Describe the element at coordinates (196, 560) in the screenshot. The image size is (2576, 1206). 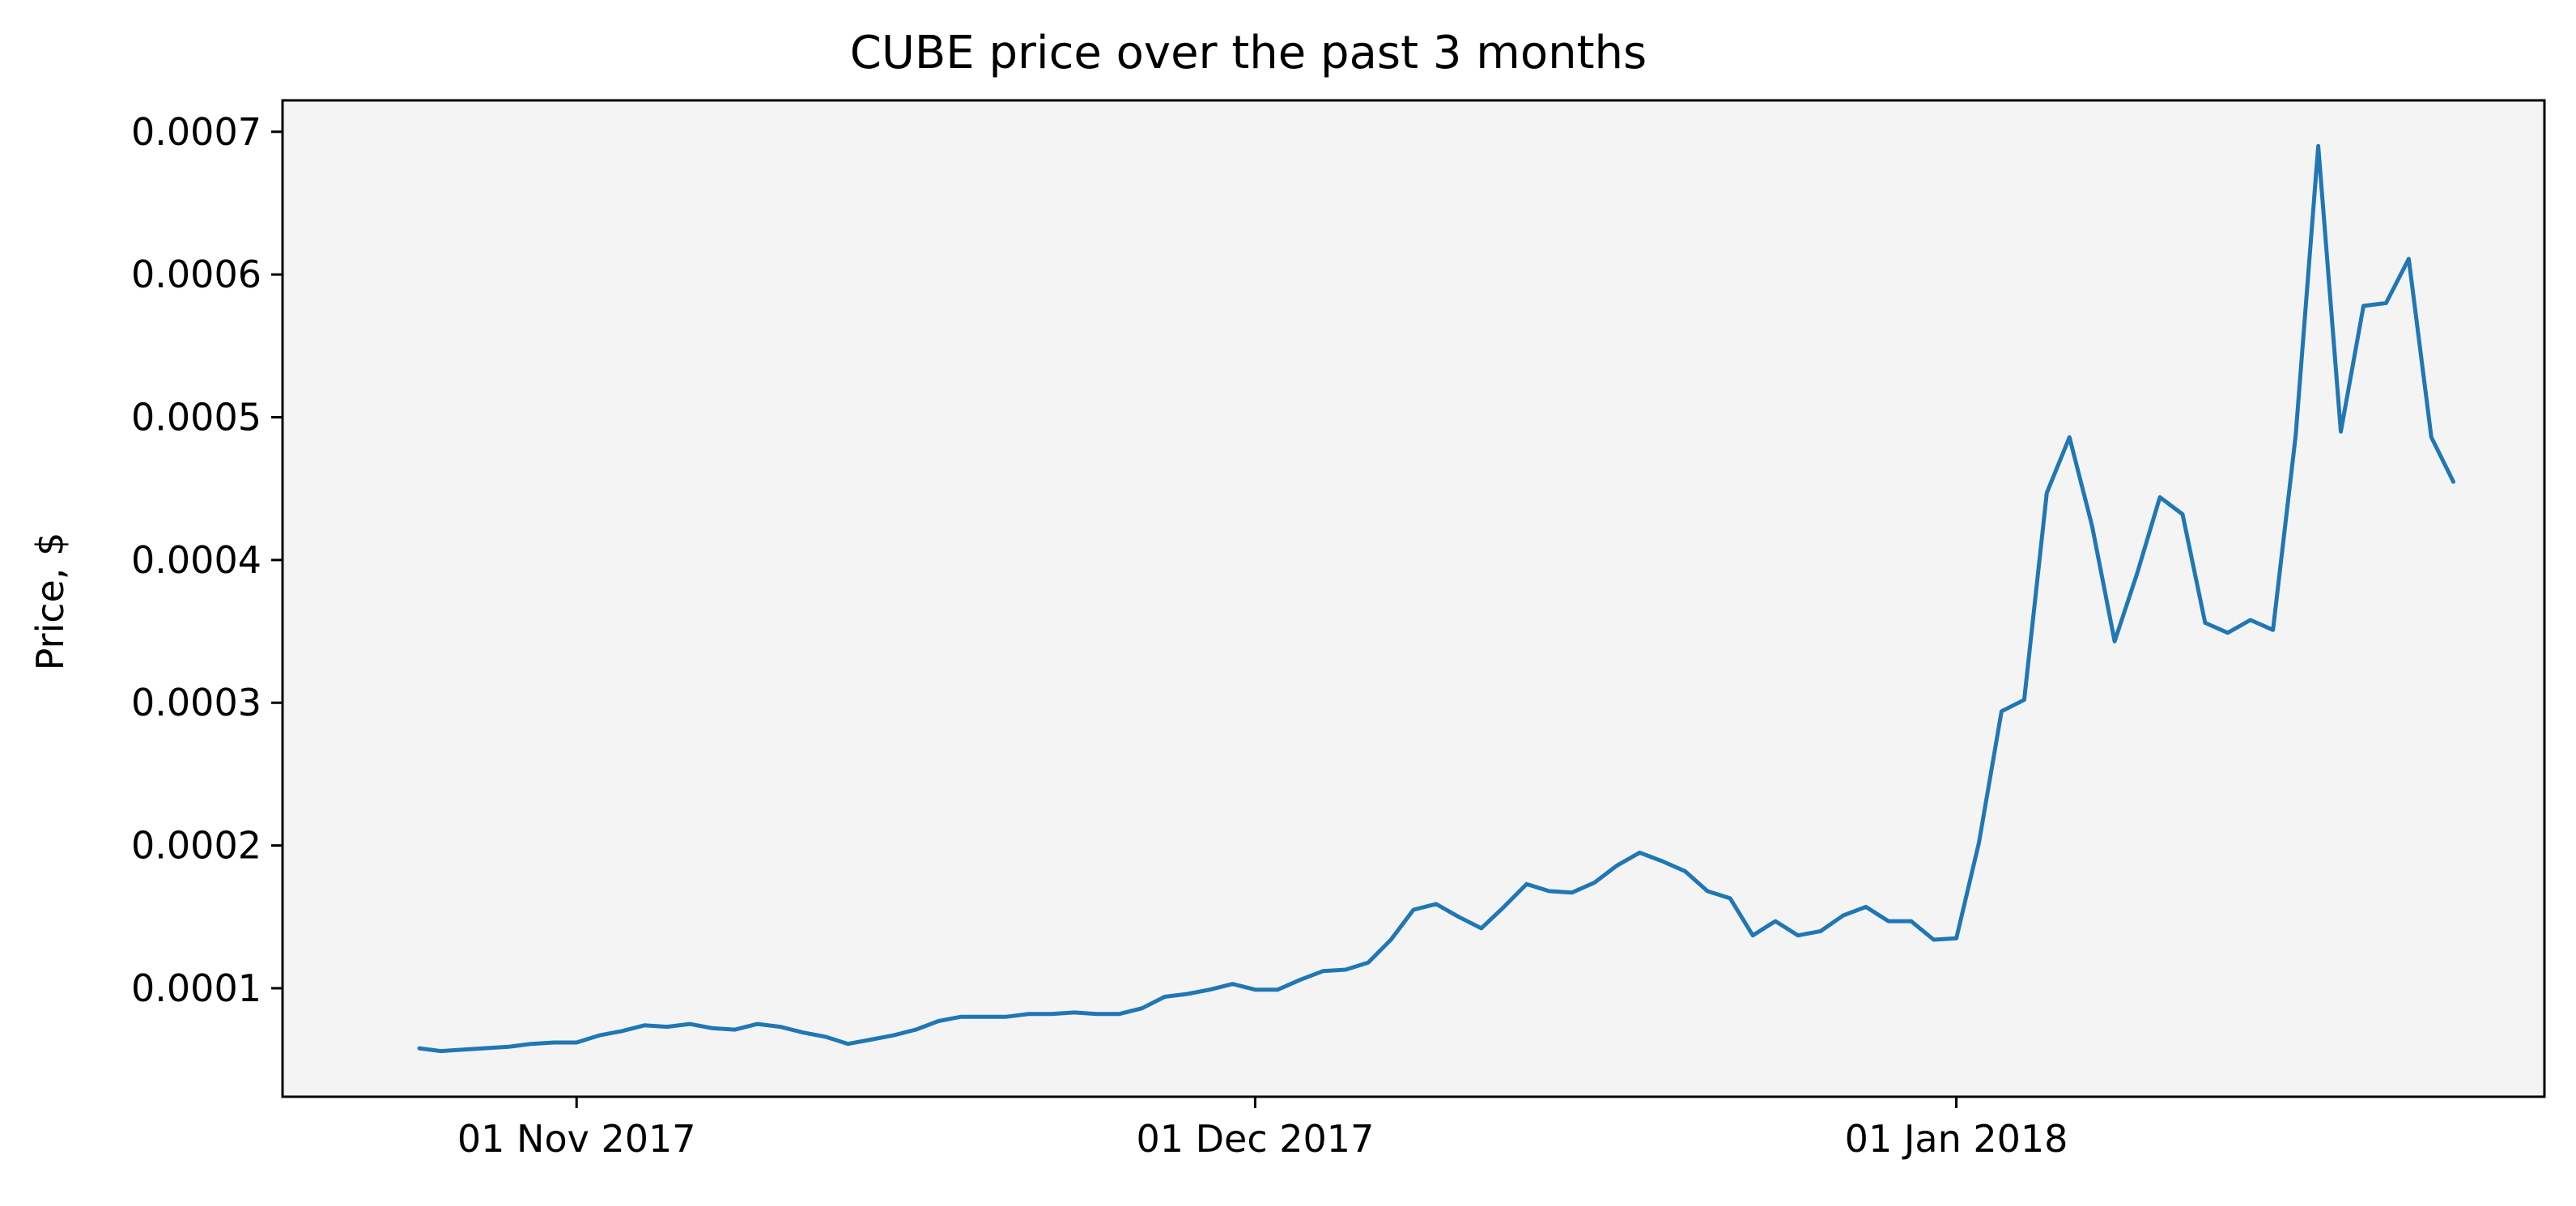
I see `y-tick-label: 0.0004` at that location.